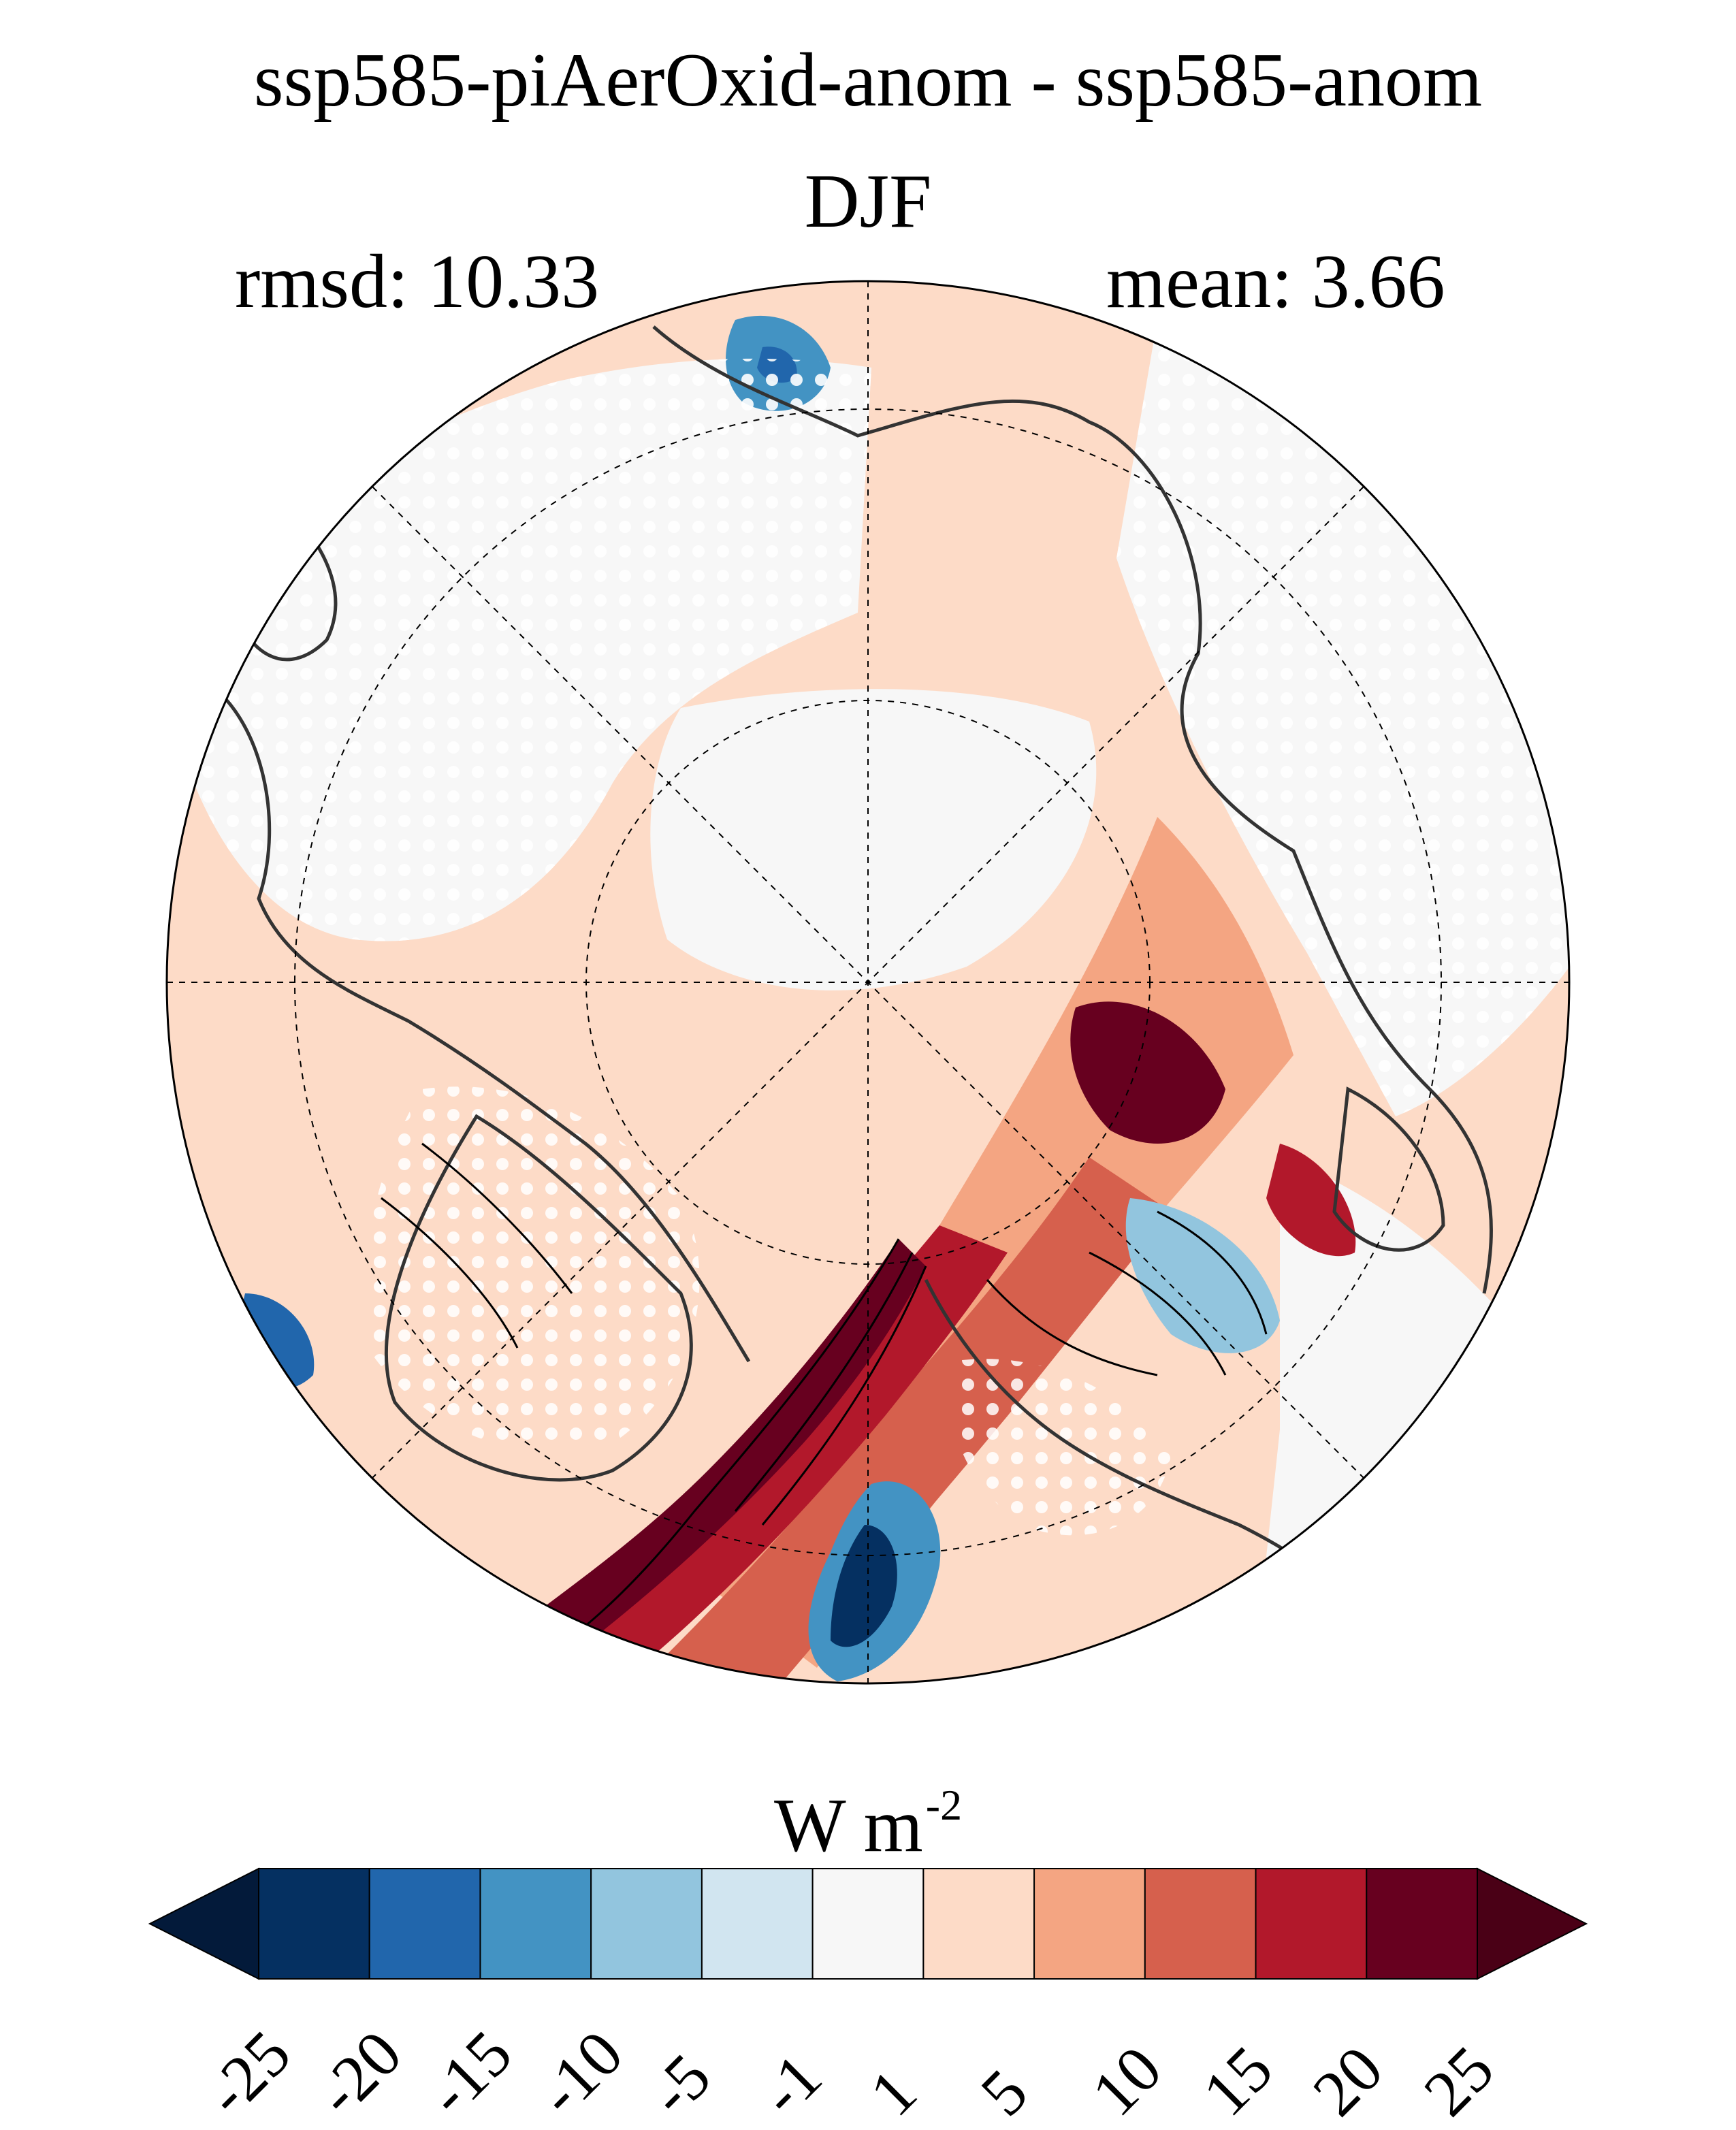  I want to click on figure-title: ssp585-piAerOxid-anom - ssp585-anom, so click(868, 80).